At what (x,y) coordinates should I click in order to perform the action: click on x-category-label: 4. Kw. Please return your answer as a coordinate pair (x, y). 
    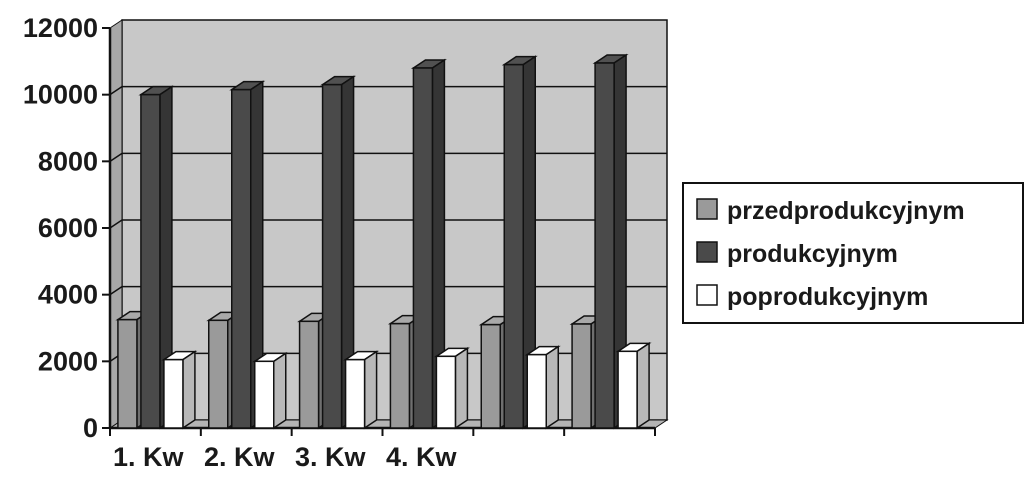
    Looking at the image, I should click on (422, 457).